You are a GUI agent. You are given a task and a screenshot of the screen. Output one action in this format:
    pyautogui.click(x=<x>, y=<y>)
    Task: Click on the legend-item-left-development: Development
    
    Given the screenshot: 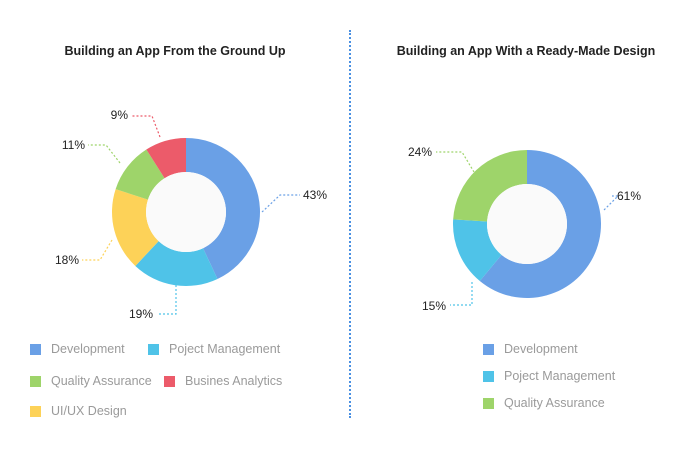 What is the action you would take?
    pyautogui.click(x=77, y=349)
    